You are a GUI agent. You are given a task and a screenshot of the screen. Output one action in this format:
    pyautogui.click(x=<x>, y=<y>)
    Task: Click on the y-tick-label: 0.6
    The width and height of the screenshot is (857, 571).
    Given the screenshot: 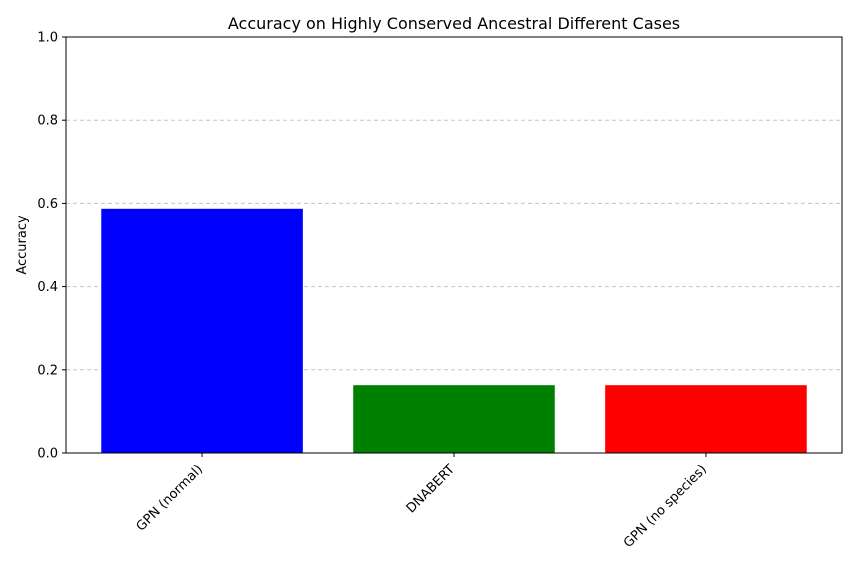 What is the action you would take?
    pyautogui.click(x=47, y=204)
    